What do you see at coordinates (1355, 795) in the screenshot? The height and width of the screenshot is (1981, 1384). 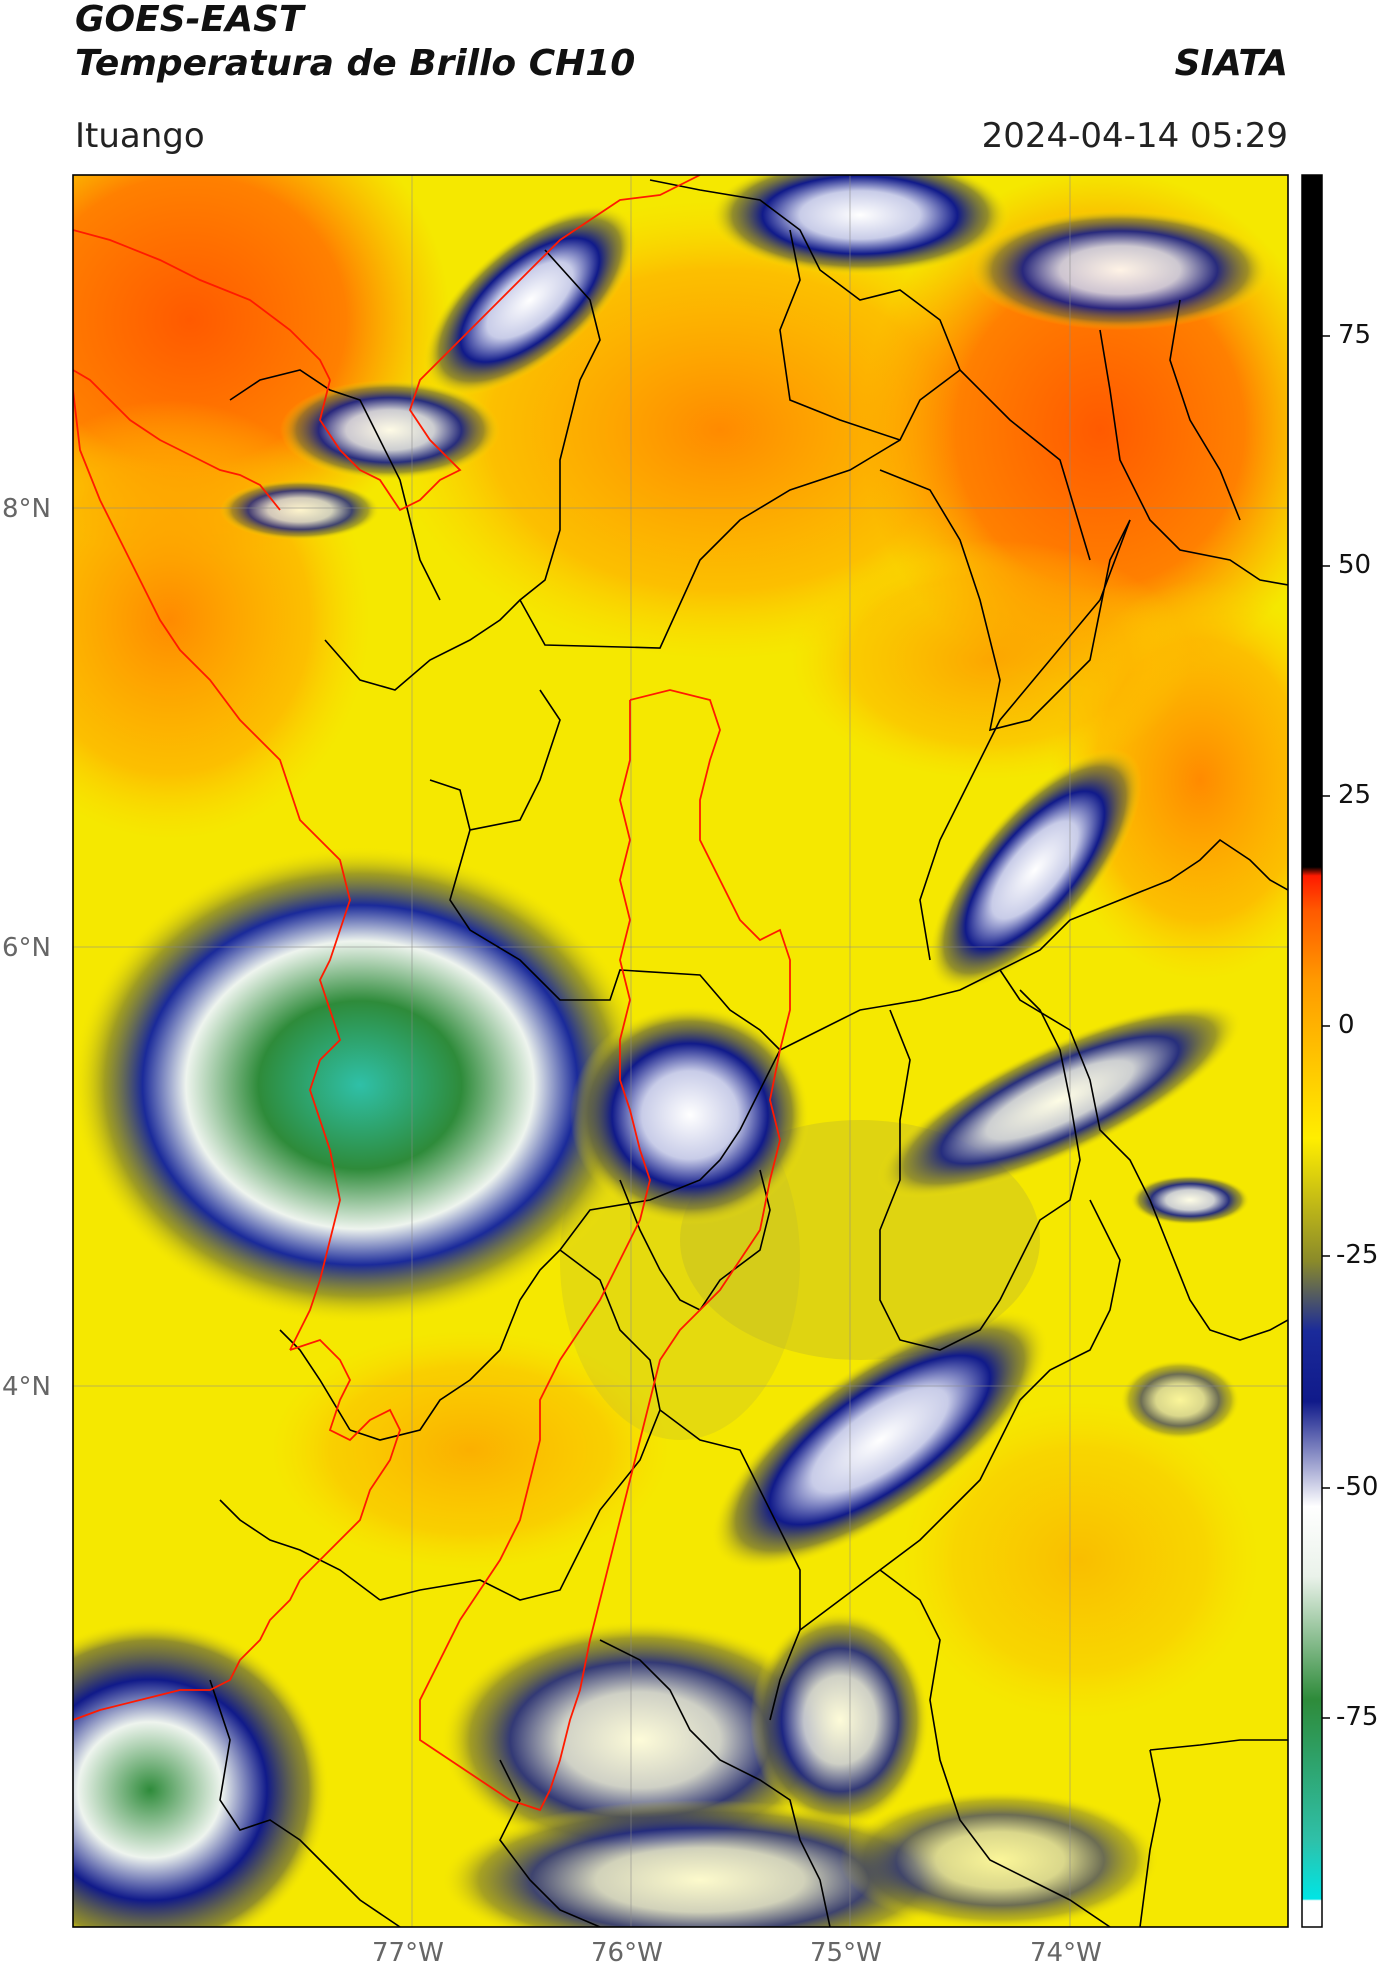 I see `colorbar-label-25: 25` at bounding box center [1355, 795].